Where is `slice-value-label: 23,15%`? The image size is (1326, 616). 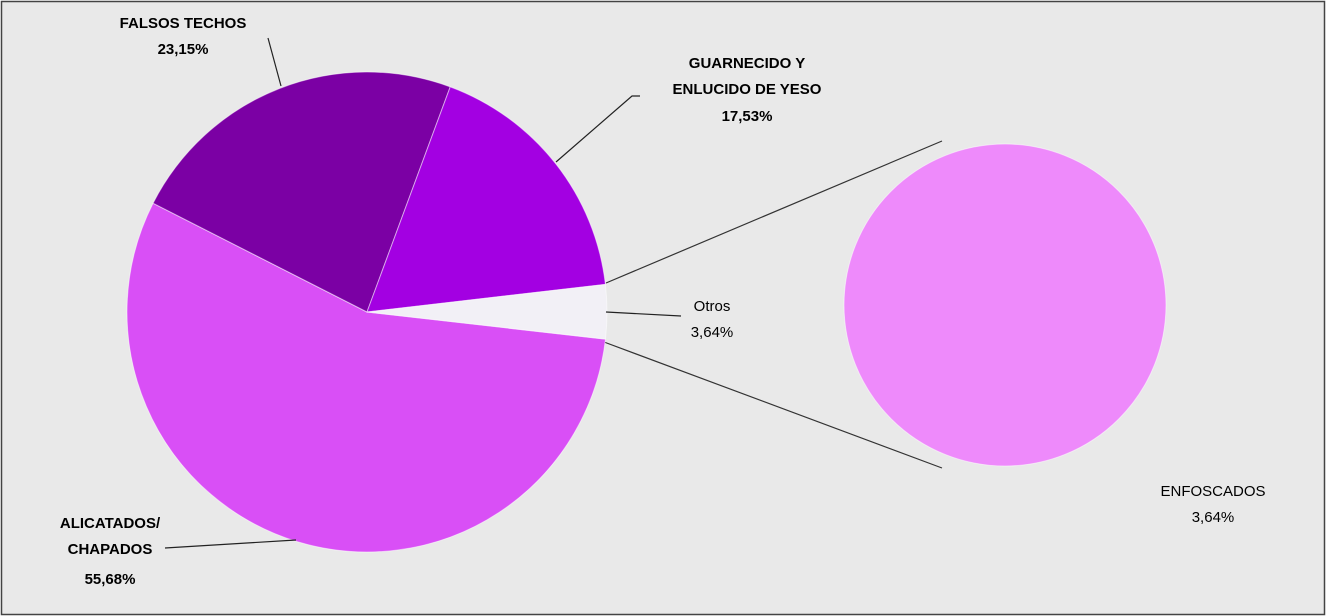 slice-value-label: 23,15% is located at coordinates (183, 49).